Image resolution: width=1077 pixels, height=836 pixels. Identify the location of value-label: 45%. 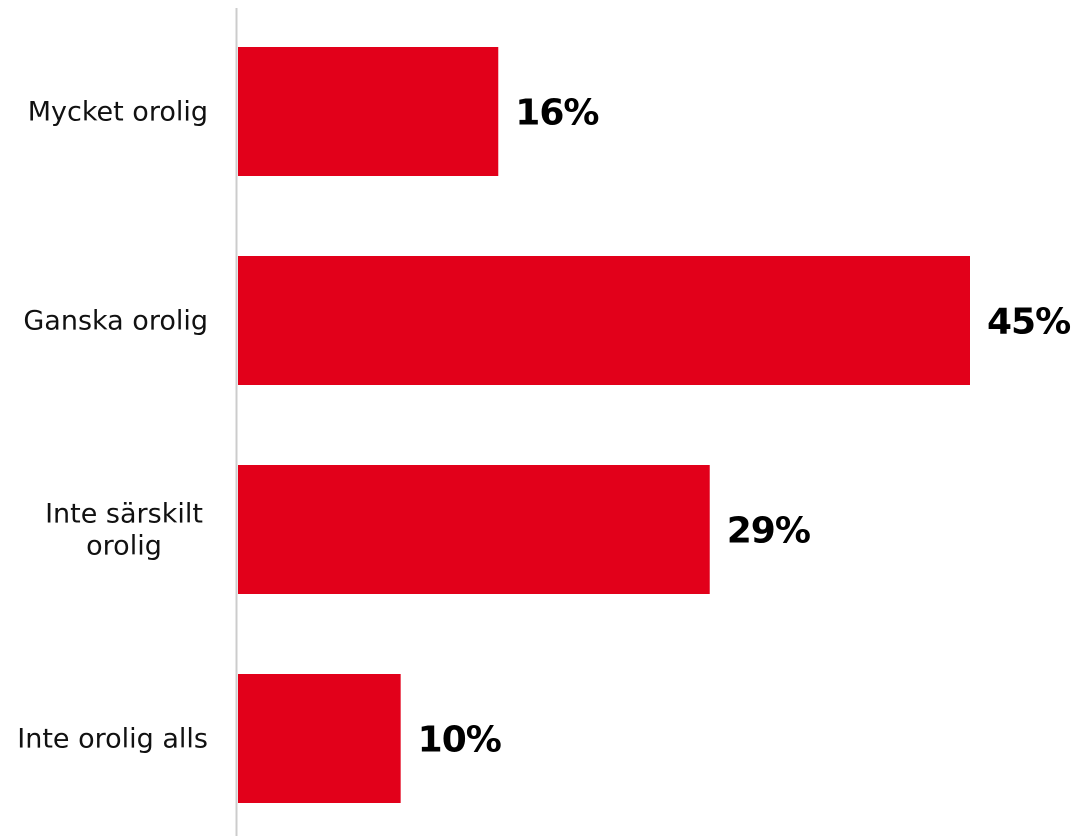
(1028, 322).